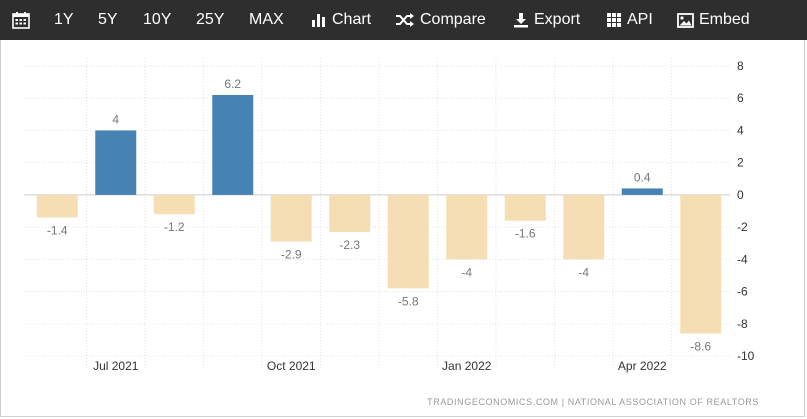 This screenshot has height=419, width=807. Describe the element at coordinates (232, 84) in the screenshot. I see `data-label: 6.2` at that location.